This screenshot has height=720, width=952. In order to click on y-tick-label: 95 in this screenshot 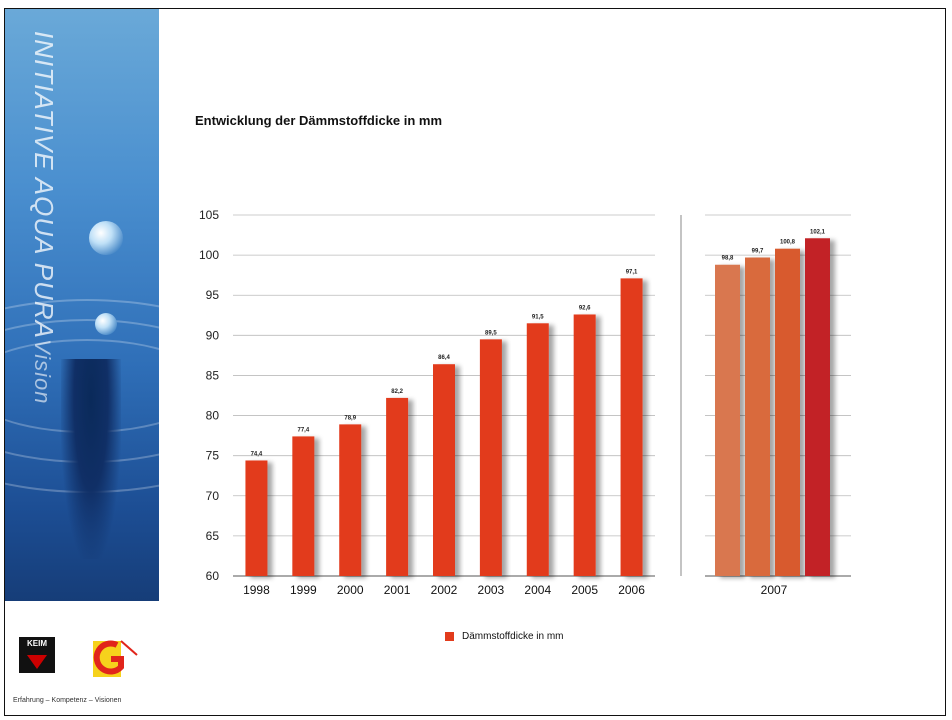, I will do `click(213, 295)`.